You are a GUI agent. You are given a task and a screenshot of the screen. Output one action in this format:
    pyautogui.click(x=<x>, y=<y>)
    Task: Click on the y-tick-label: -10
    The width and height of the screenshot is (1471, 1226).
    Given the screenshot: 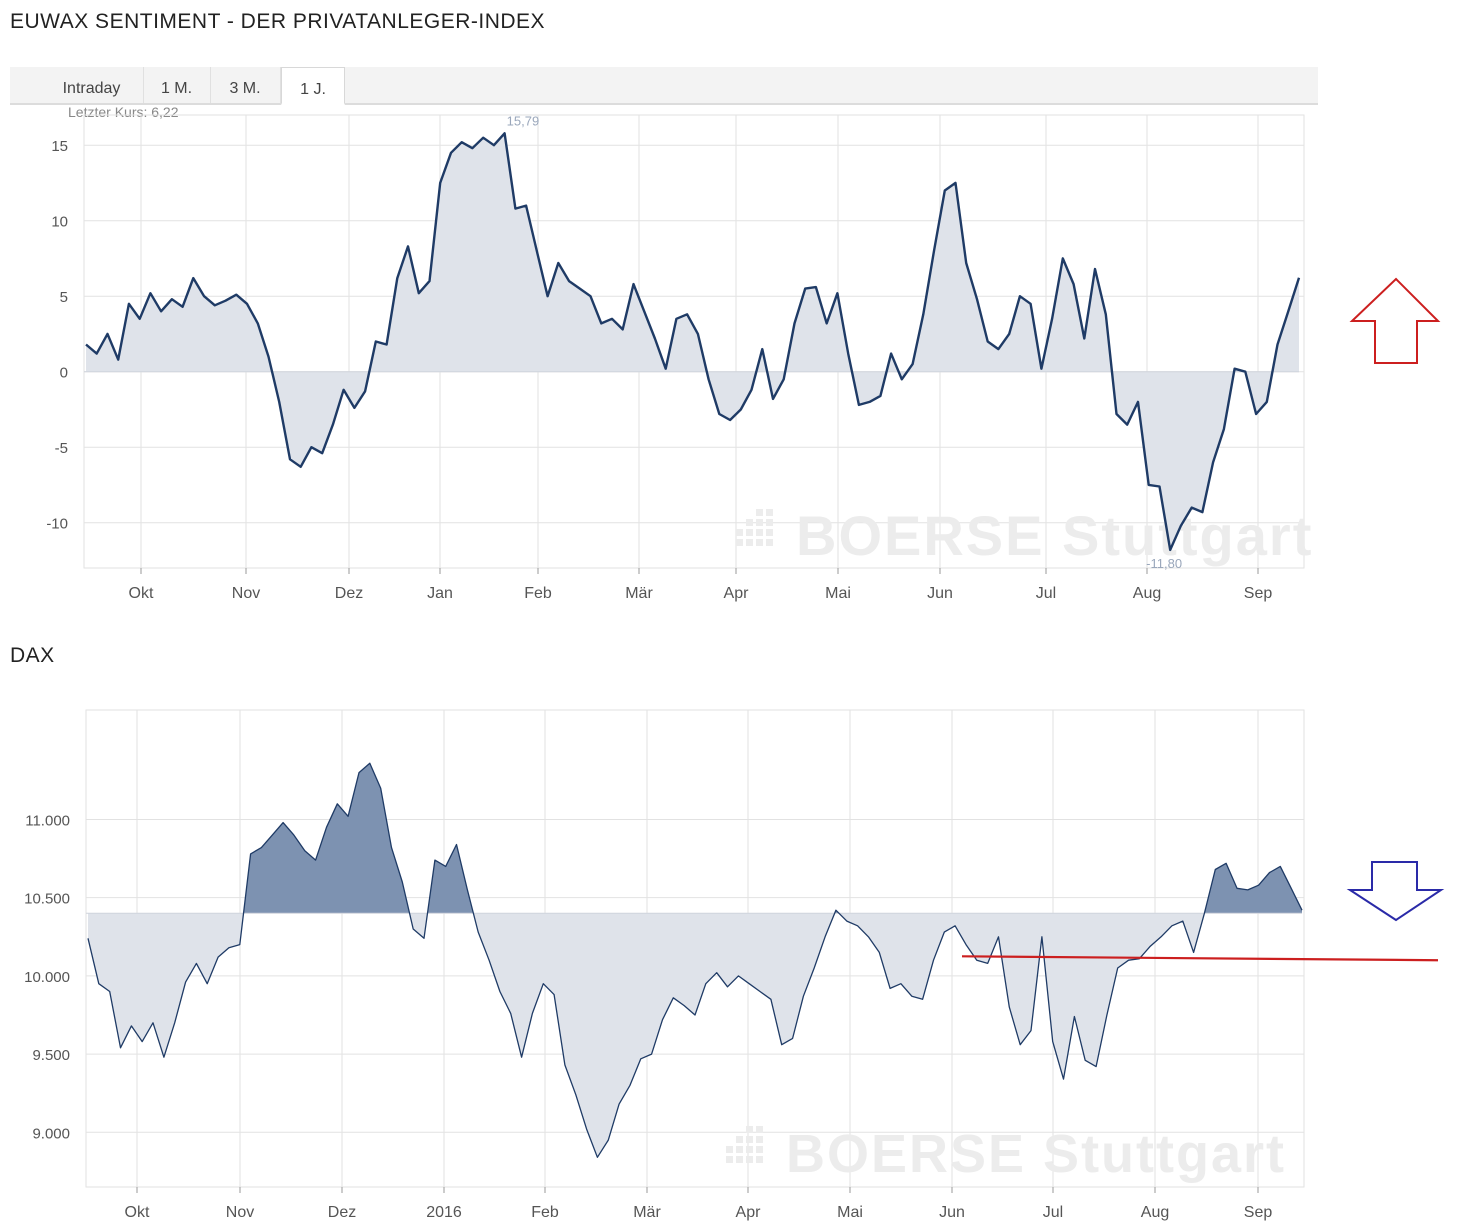 What is the action you would take?
    pyautogui.click(x=57, y=524)
    